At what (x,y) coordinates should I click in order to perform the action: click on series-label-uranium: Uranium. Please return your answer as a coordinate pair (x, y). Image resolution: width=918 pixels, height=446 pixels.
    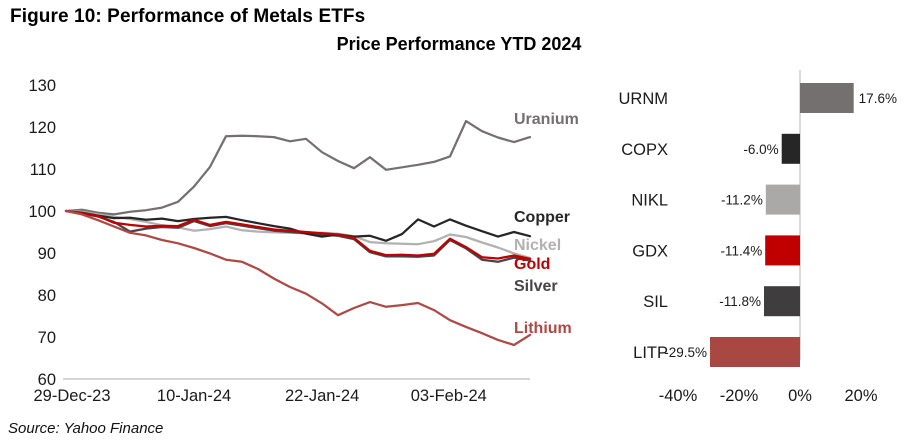
    Looking at the image, I should click on (546, 119).